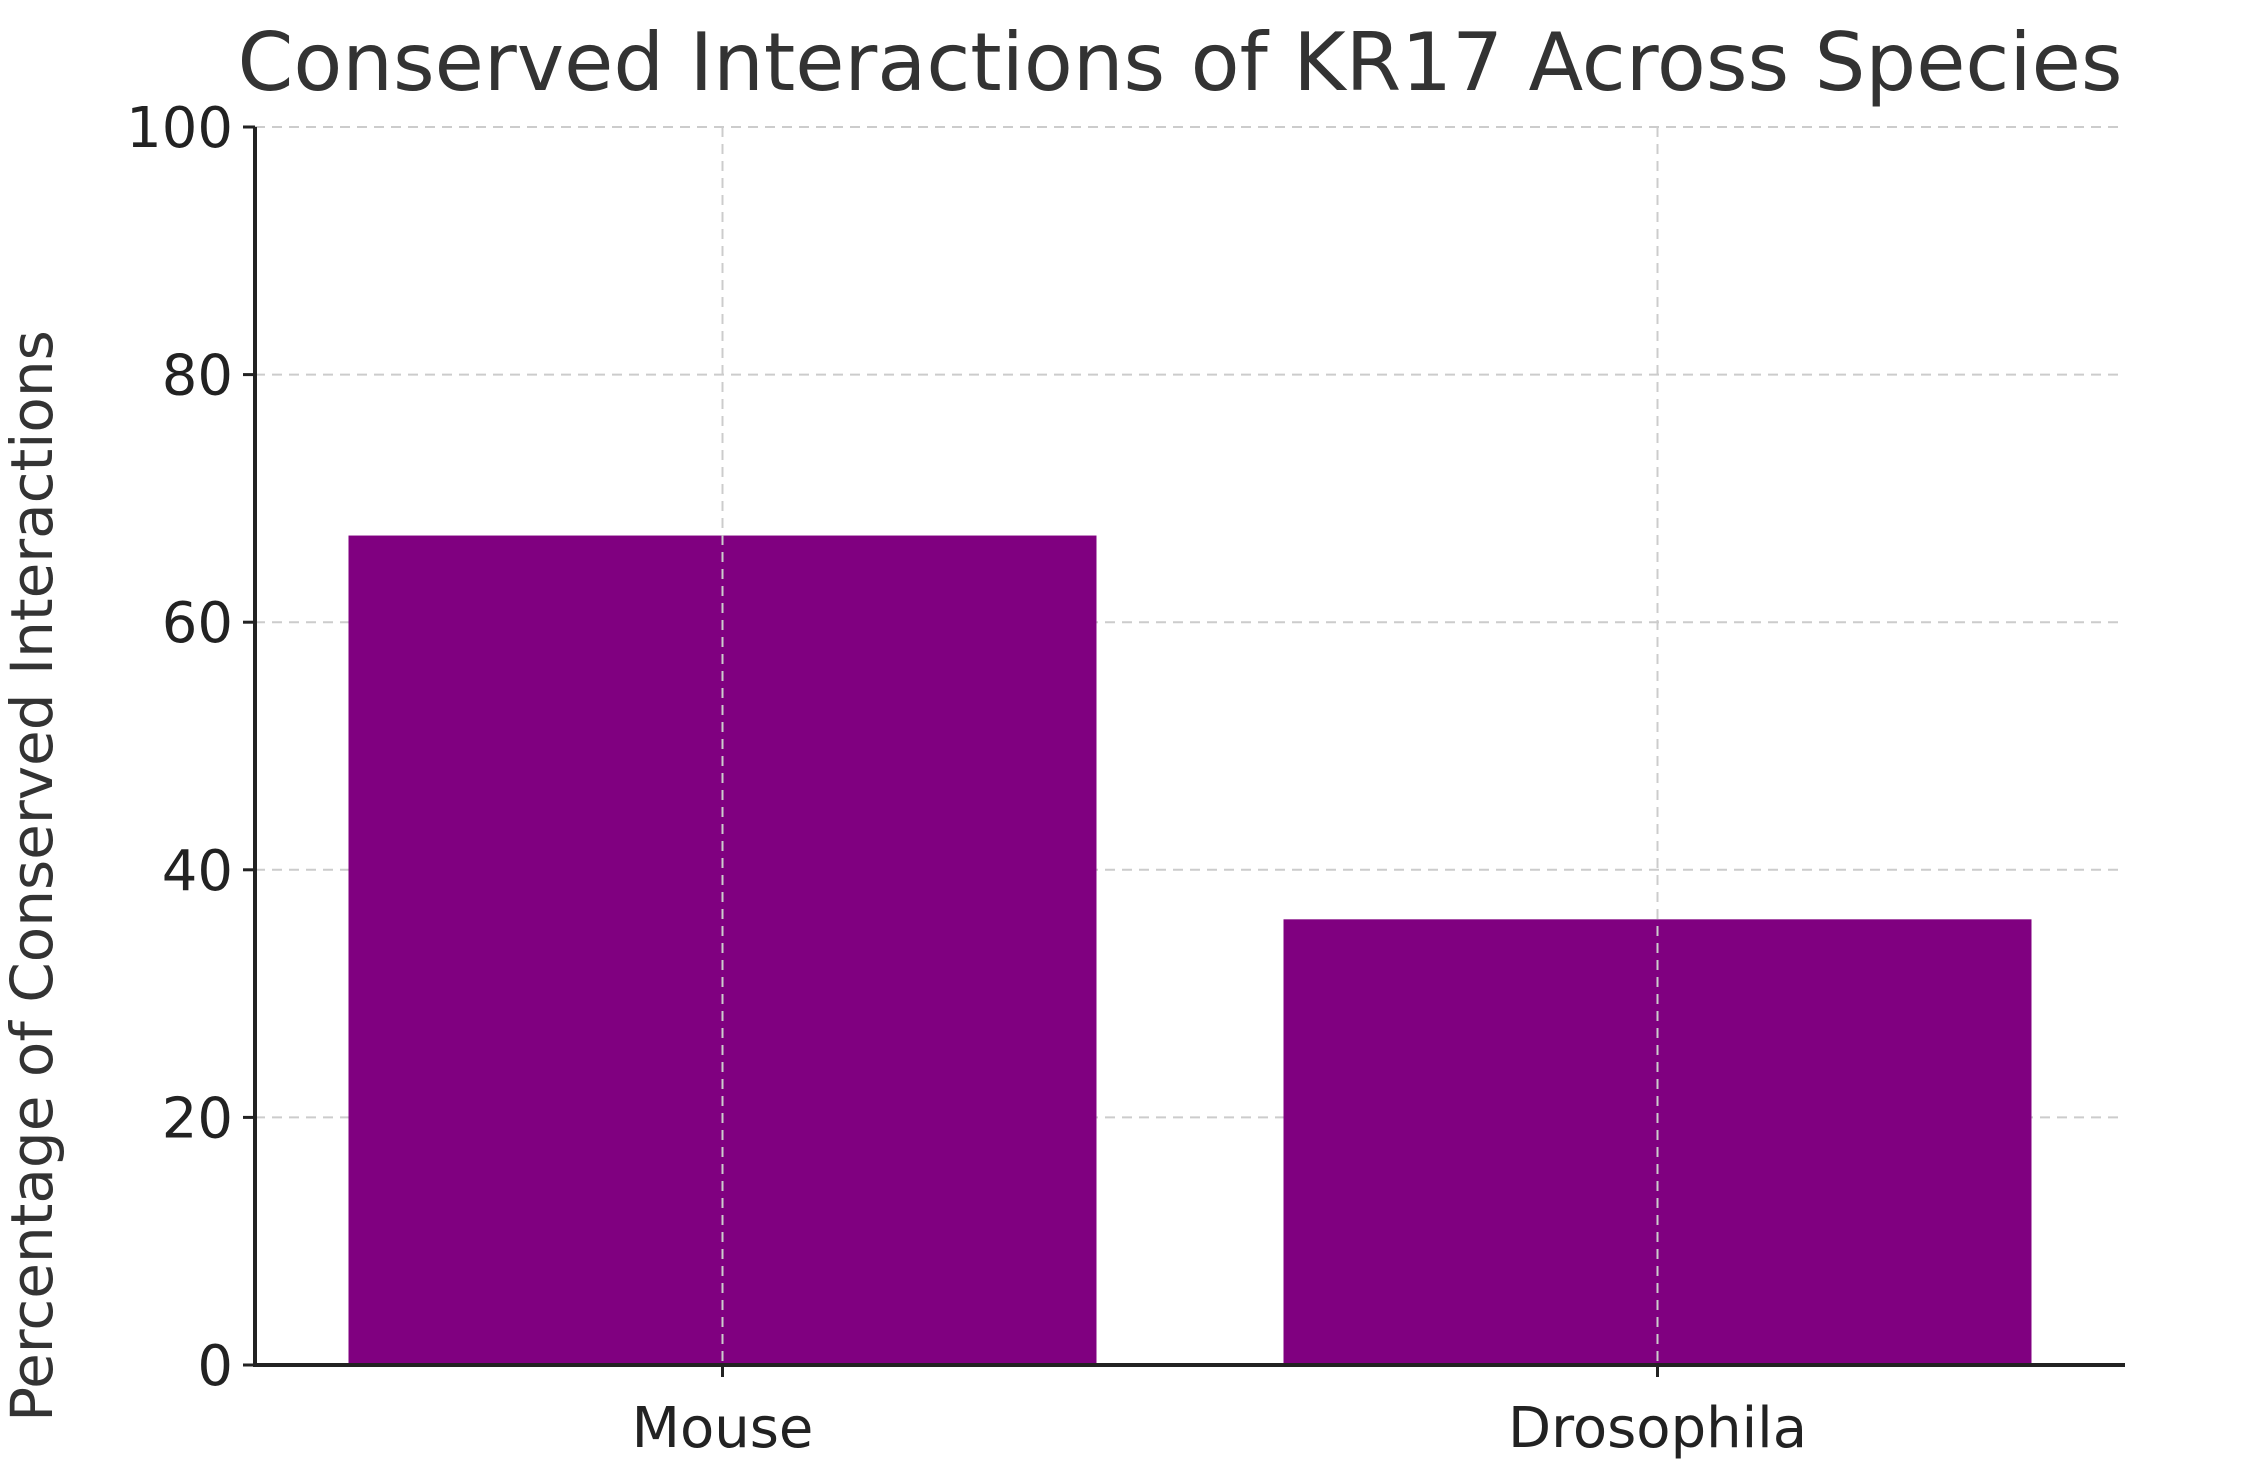 This screenshot has width=2255, height=1459. Describe the element at coordinates (197, 376) in the screenshot. I see `y-tick-label: 80` at that location.